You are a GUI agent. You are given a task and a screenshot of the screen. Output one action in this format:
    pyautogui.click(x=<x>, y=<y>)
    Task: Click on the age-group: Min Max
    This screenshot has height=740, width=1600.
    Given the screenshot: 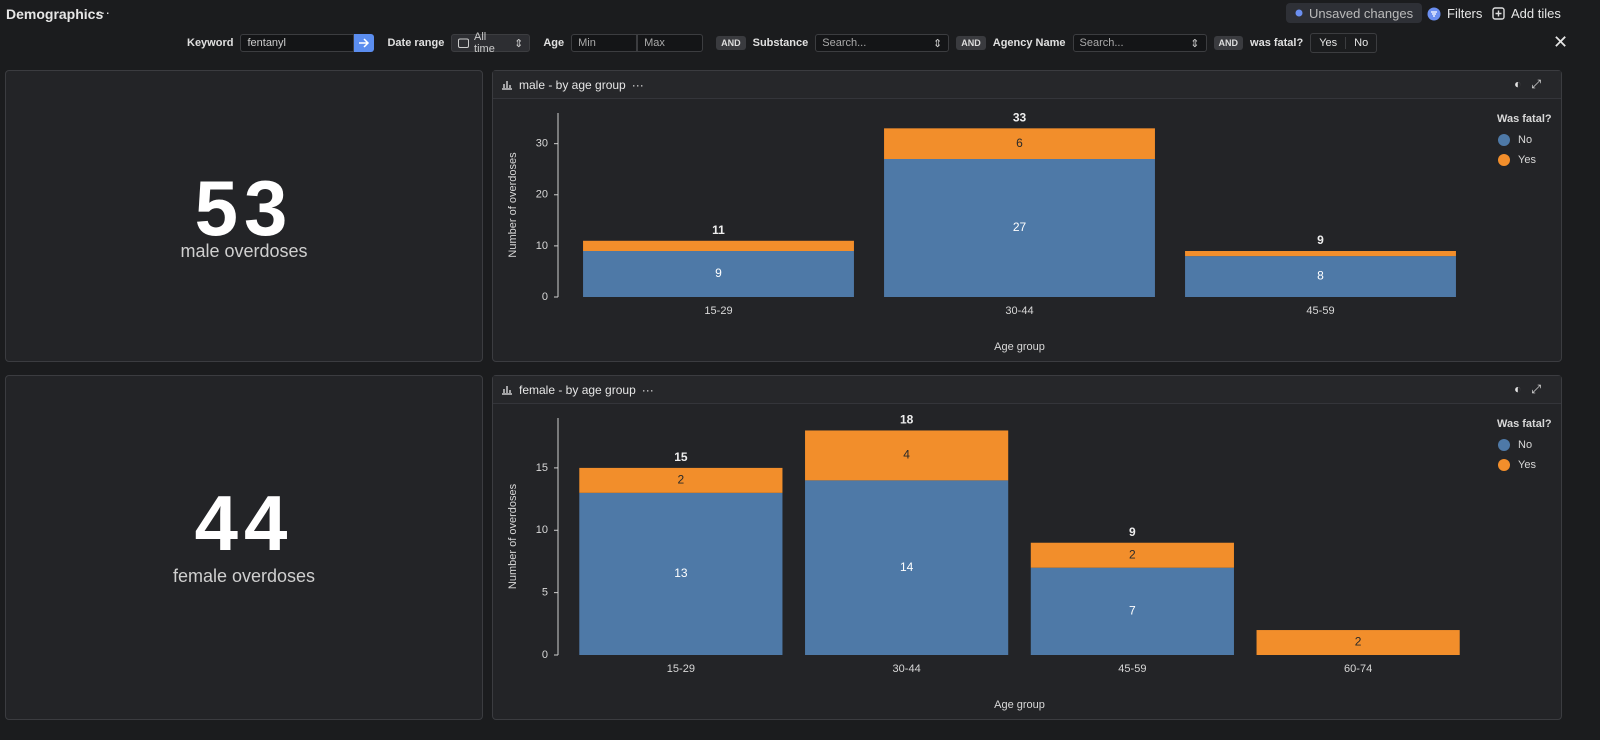 What is the action you would take?
    pyautogui.click(x=637, y=43)
    